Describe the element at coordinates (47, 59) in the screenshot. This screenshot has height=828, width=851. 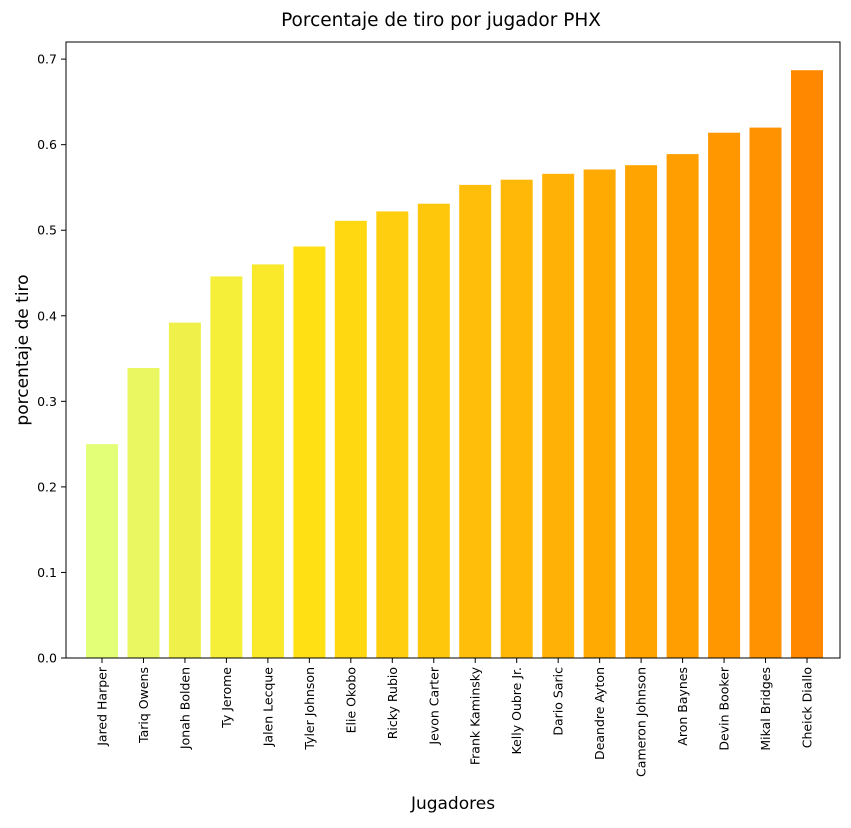
I see `y-tick-label: 0.7` at that location.